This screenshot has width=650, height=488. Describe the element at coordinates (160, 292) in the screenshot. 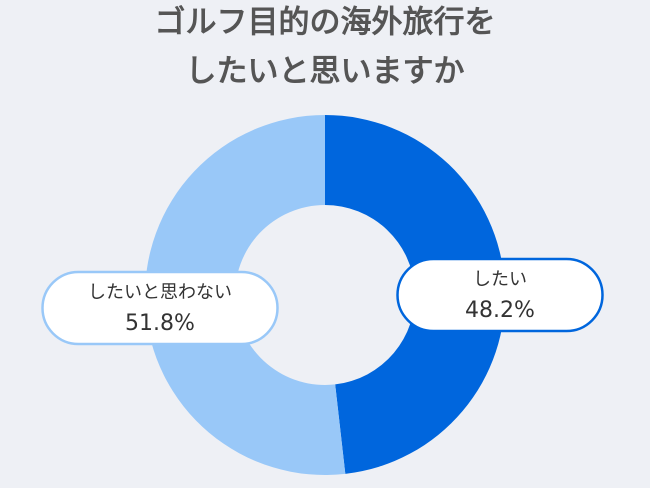

I see `slice-name: したいと思わない` at that location.